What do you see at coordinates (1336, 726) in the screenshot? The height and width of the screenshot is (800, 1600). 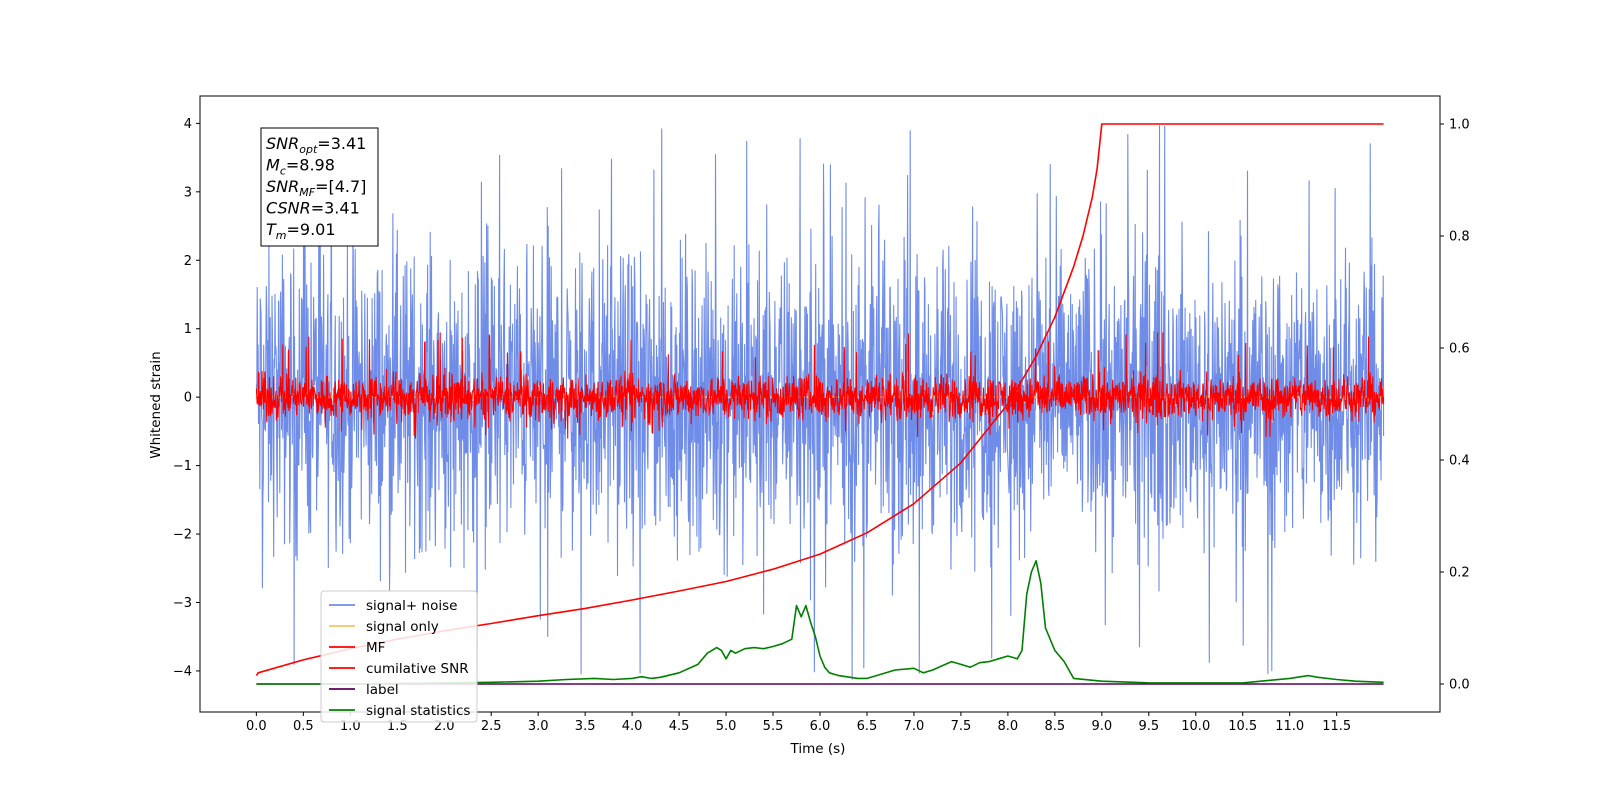 I see `x-tick-label: 11.5` at bounding box center [1336, 726].